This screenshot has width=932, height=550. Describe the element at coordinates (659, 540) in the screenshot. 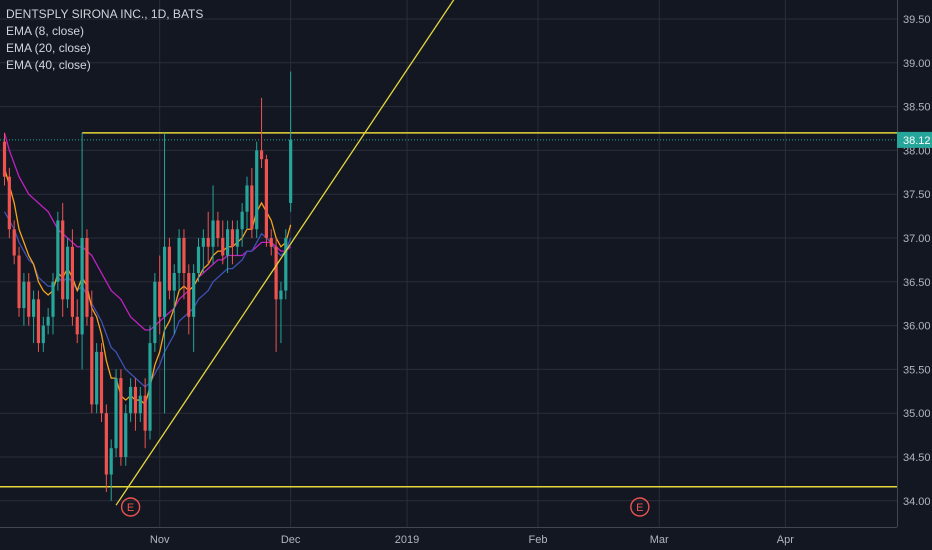

I see `time-tick-label: Mar` at that location.